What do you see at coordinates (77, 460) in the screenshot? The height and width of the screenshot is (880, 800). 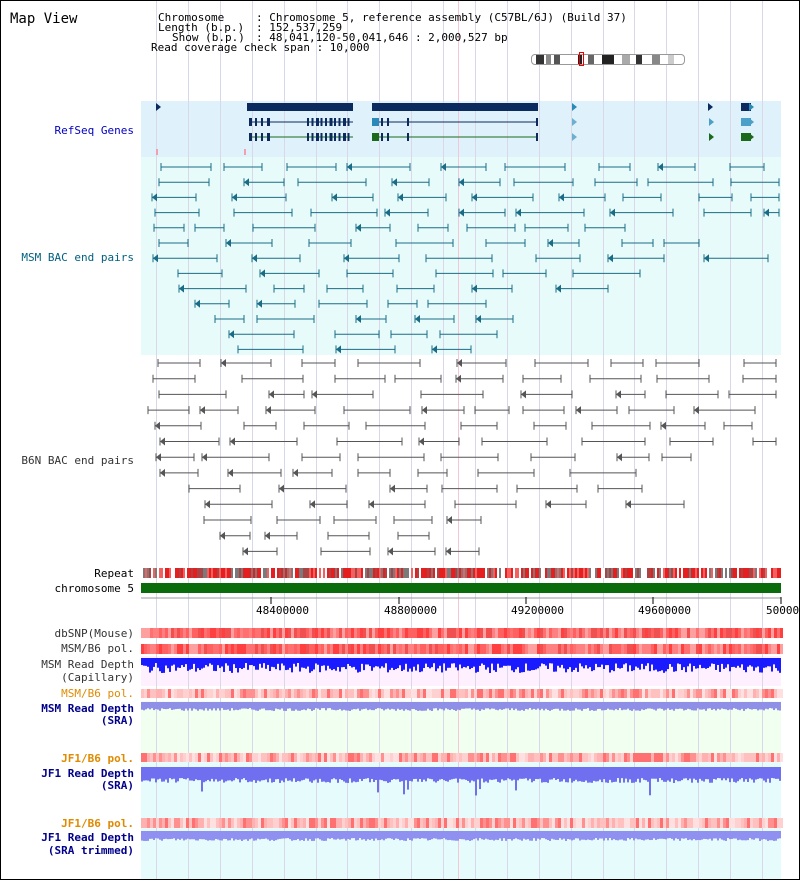 I see `b6n-bac-label: B6N BAC end pairs` at bounding box center [77, 460].